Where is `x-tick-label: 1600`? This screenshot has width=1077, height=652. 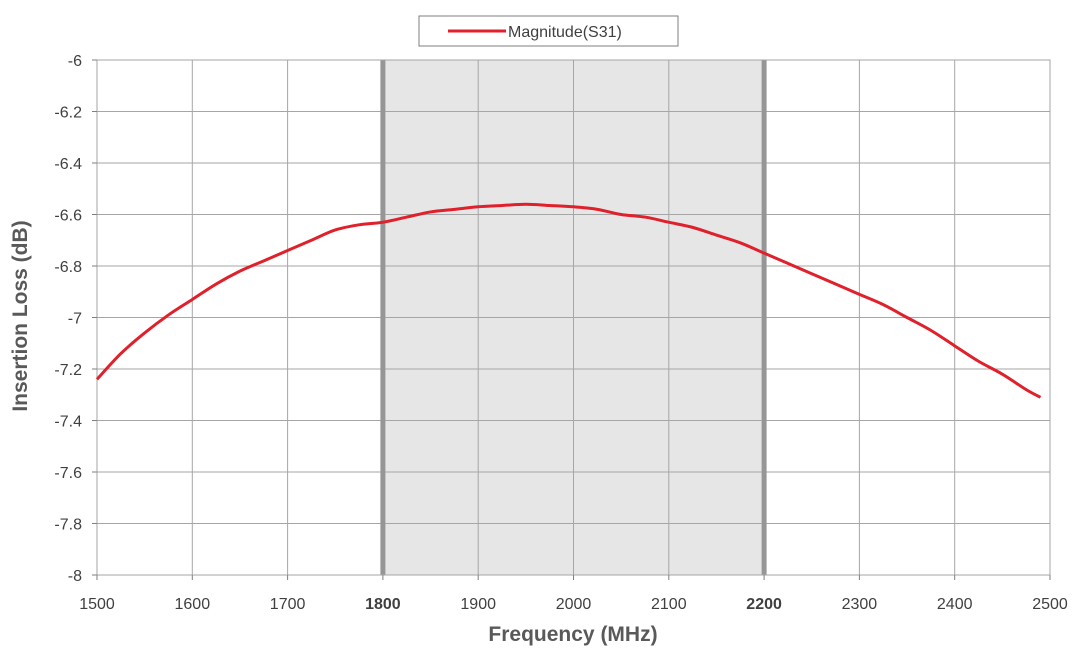
x-tick-label: 1600 is located at coordinates (193, 604).